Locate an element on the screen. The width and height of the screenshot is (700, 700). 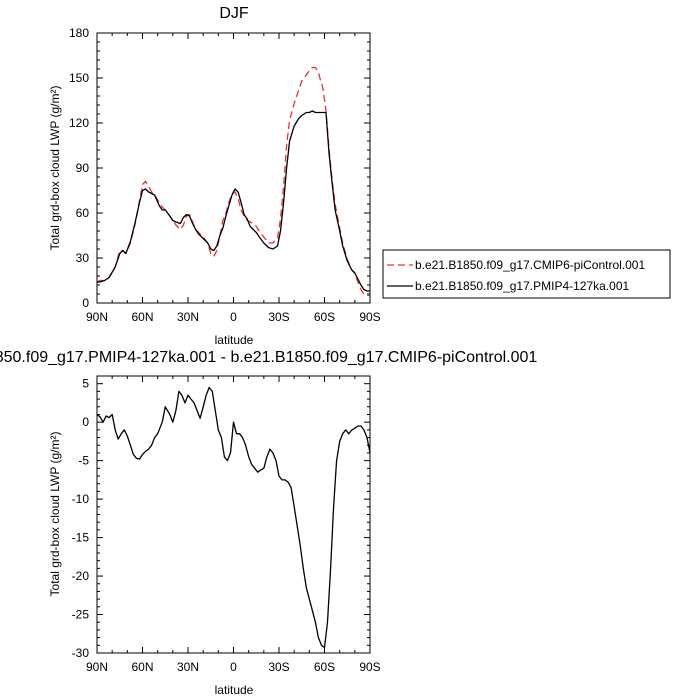
legend-label-127ka: b.e21.B1850.f09_g17.PMIP4-127ka.001 is located at coordinates (522, 286).